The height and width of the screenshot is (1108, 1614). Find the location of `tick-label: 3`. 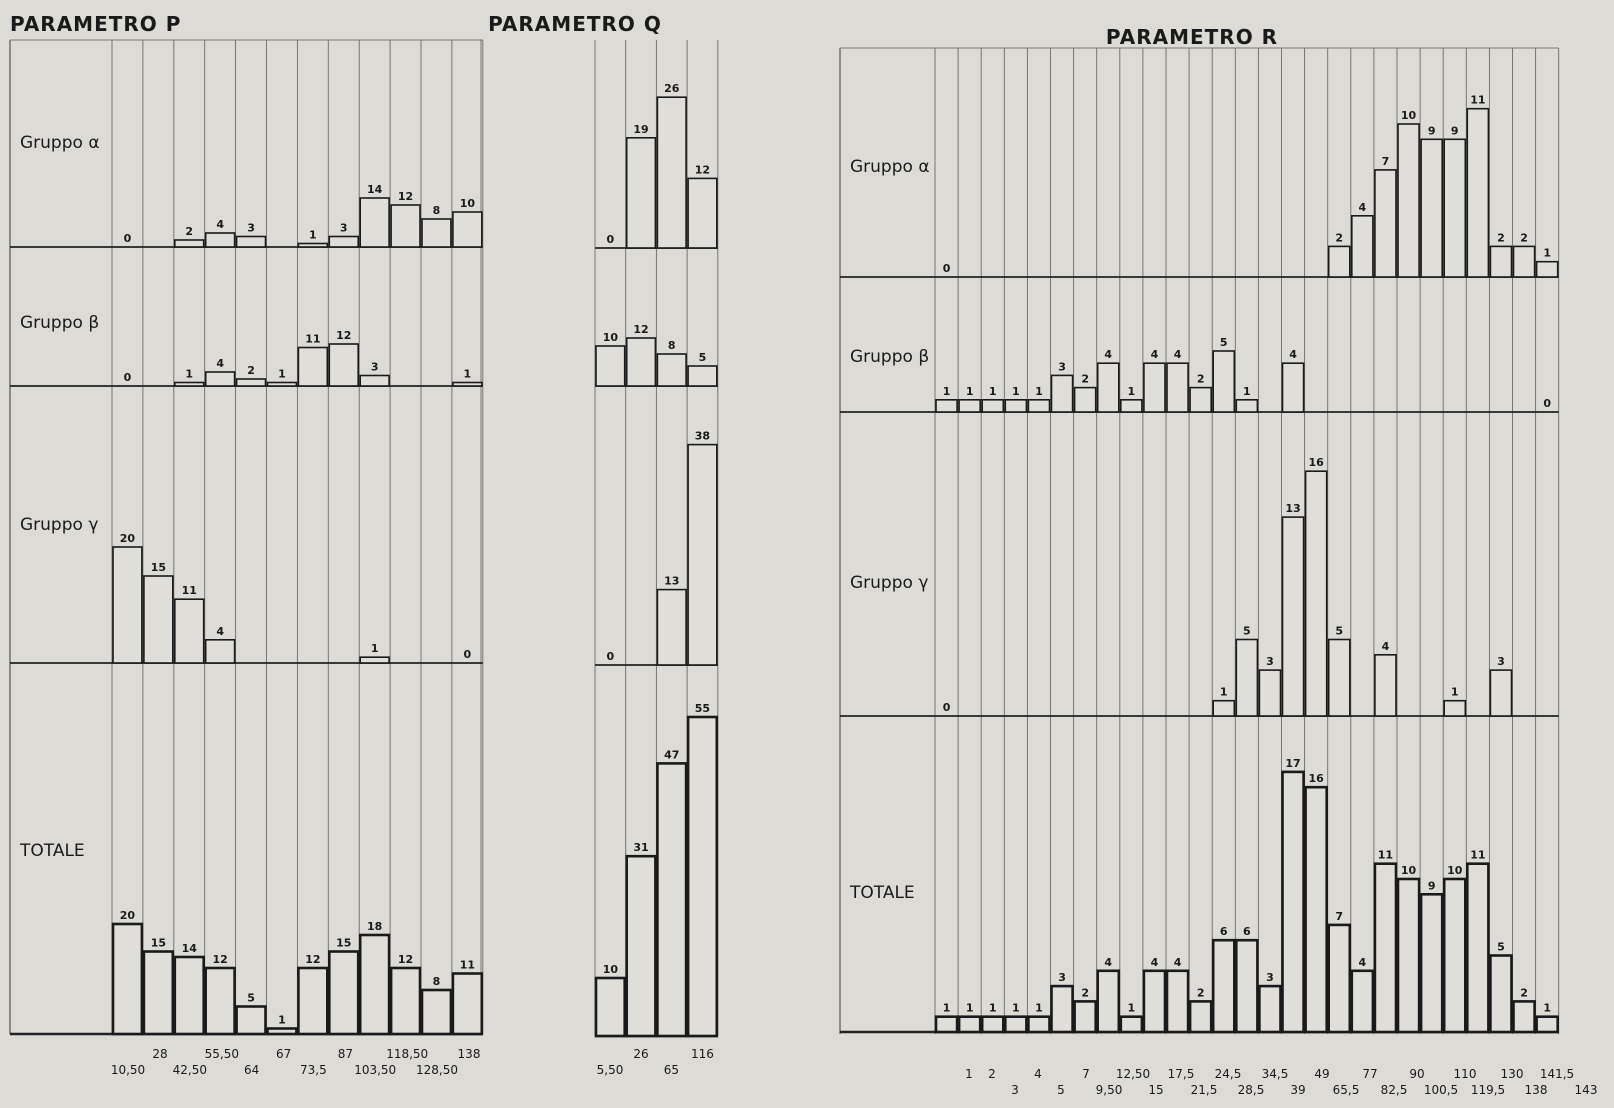

tick-label: 3 is located at coordinates (1015, 1090).